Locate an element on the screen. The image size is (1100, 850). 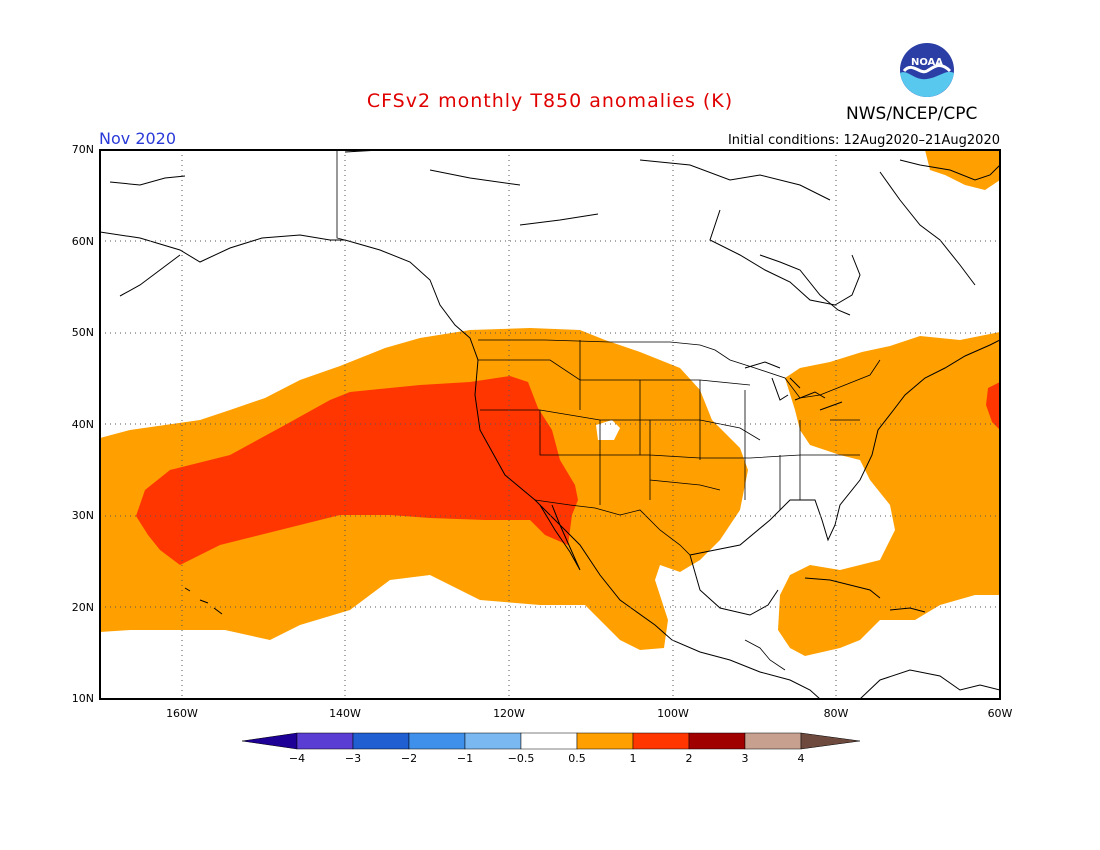
lat-label-70n: 70N is located at coordinates (82, 149).